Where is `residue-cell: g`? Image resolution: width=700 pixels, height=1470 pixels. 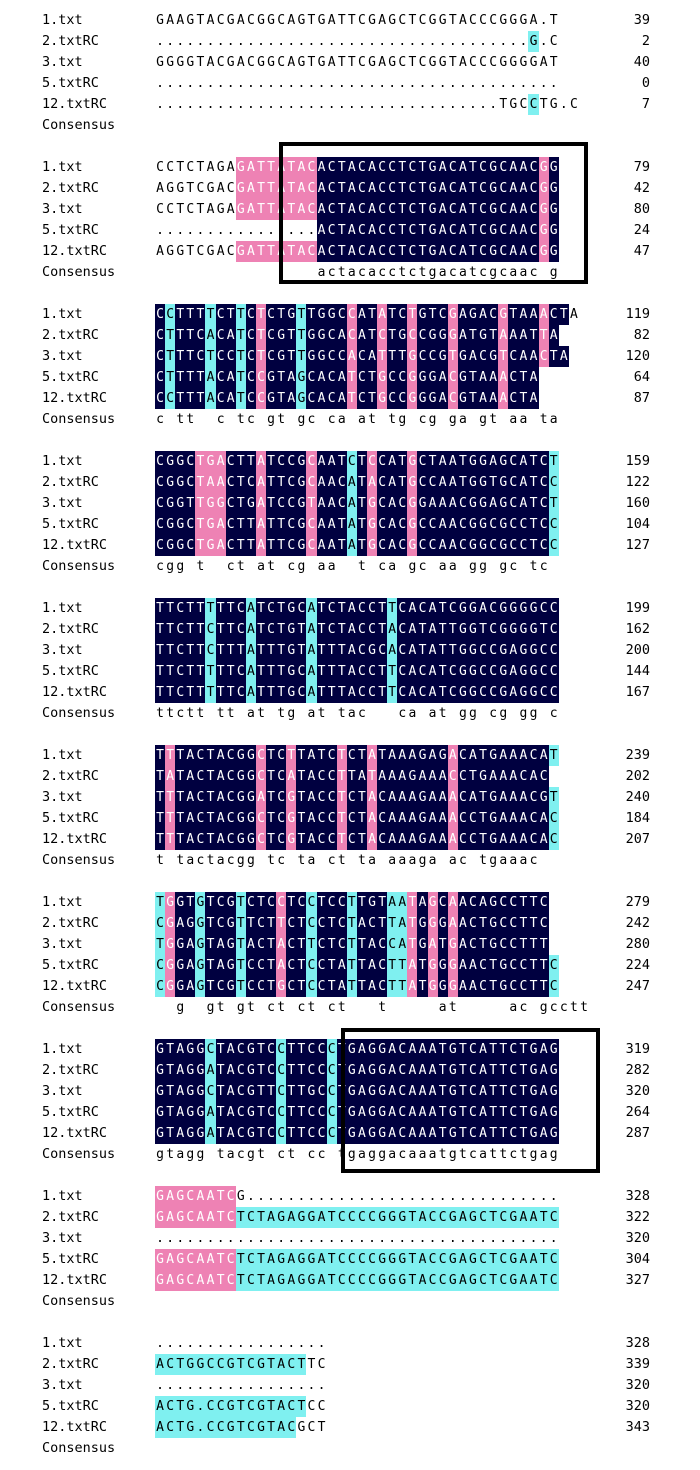
residue-cell: g is located at coordinates (503, 566).